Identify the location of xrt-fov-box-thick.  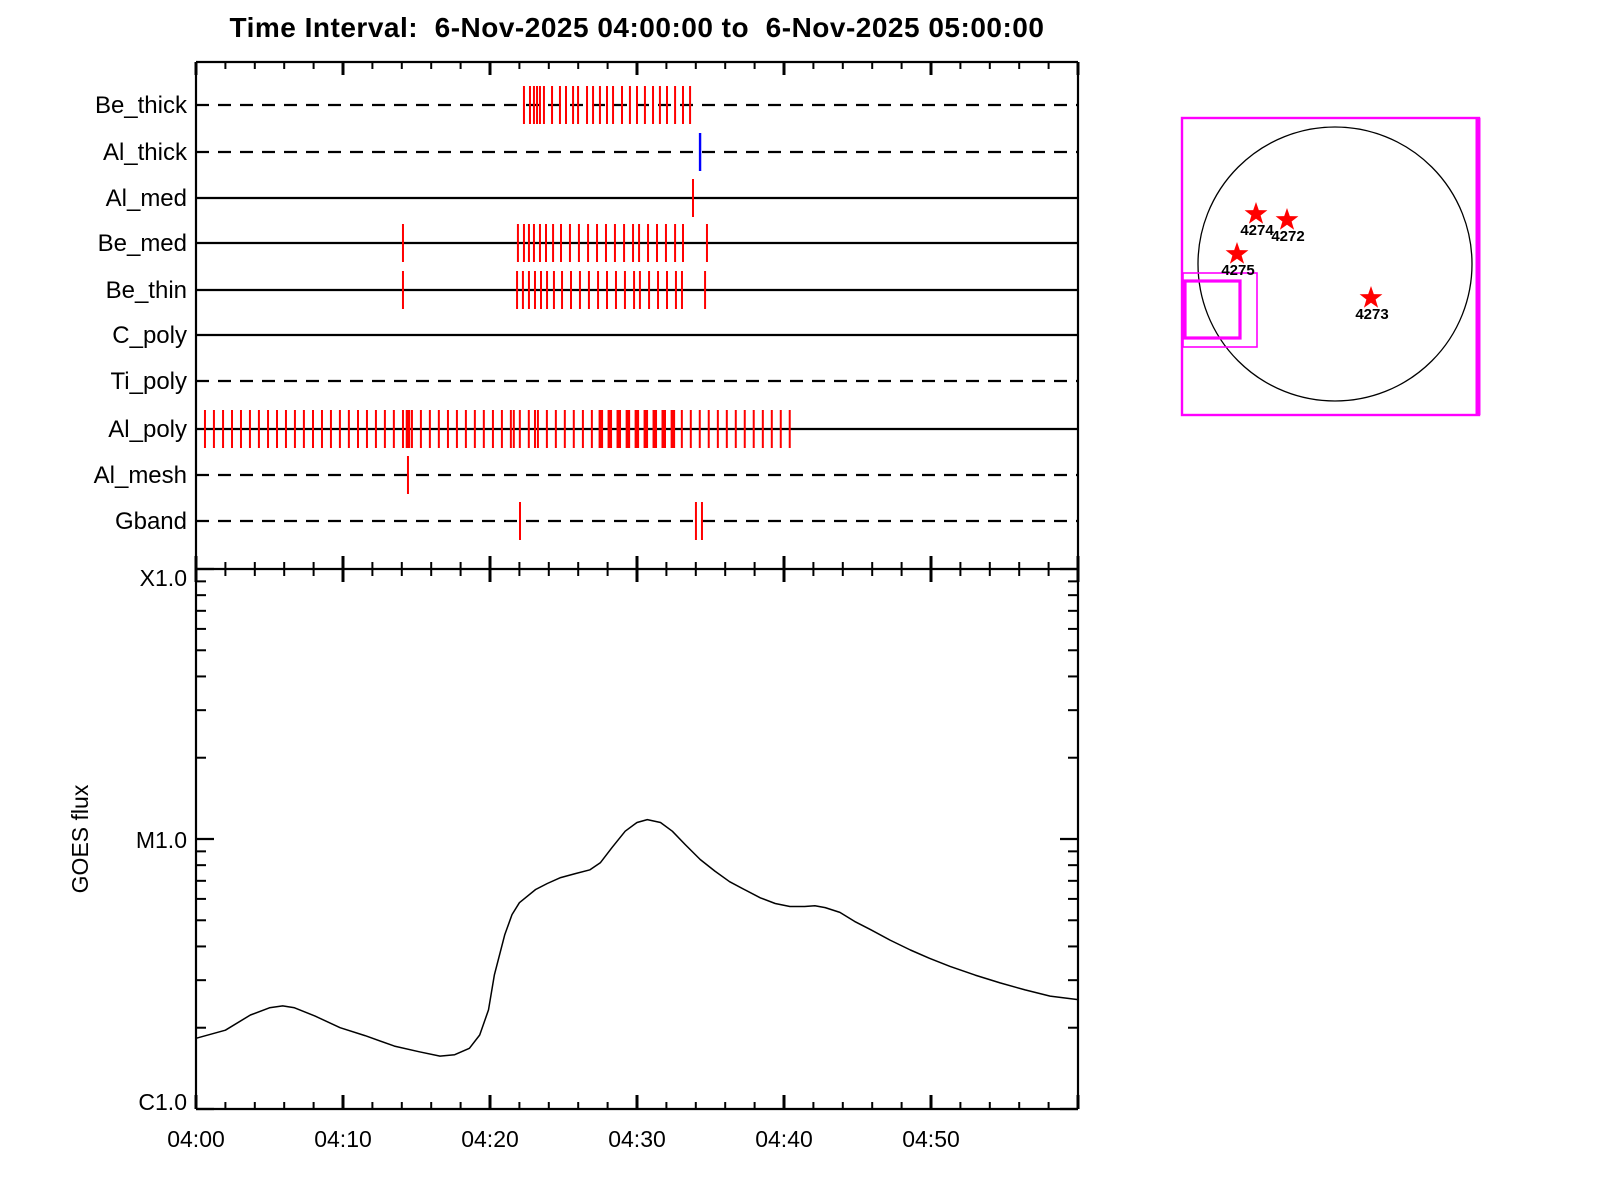
(1212, 309).